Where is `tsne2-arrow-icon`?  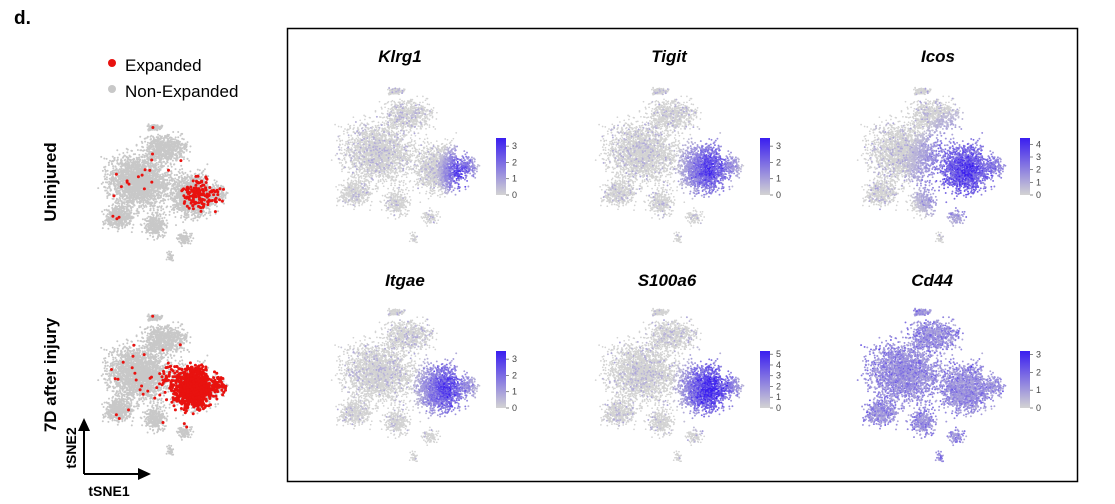
tsne2-arrow-icon is located at coordinates (84, 424).